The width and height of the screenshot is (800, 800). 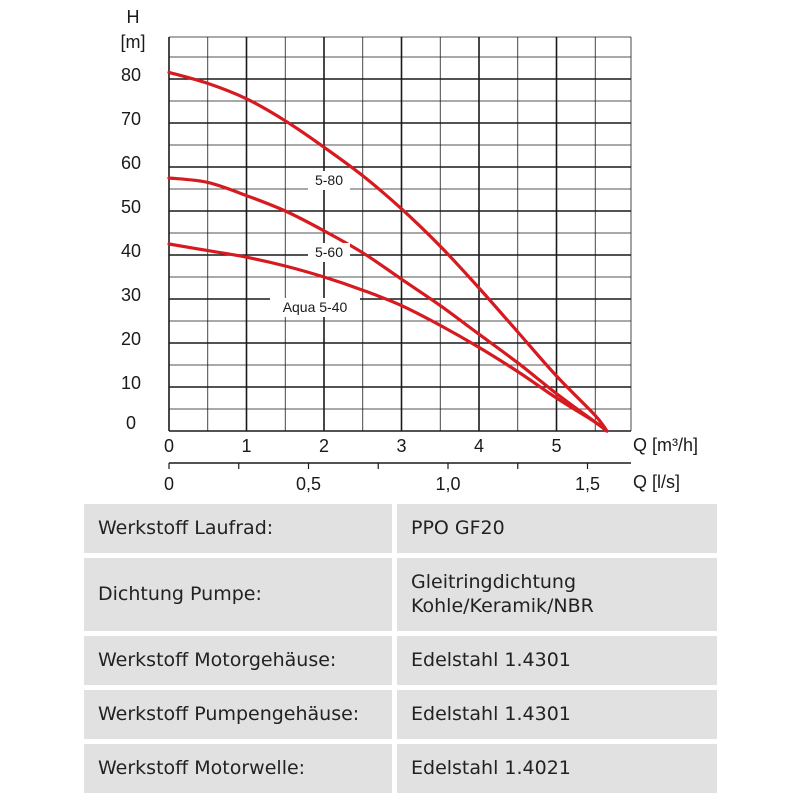 I want to click on y-tick-label: 20, so click(x=131, y=339).